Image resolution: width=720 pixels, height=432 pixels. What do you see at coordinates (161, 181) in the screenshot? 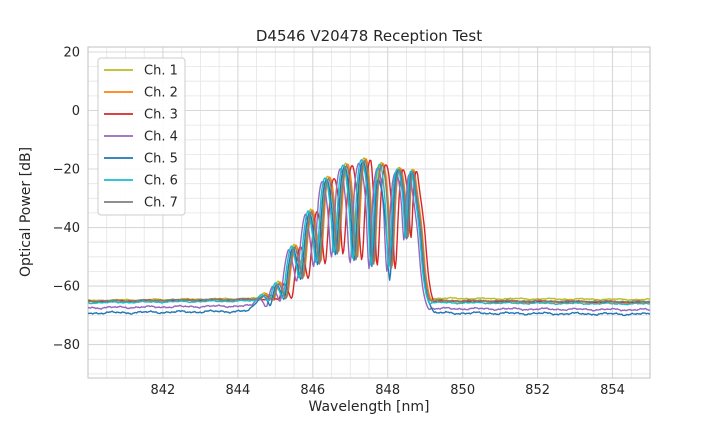
I see `legend-label: Ch. 6` at bounding box center [161, 181].